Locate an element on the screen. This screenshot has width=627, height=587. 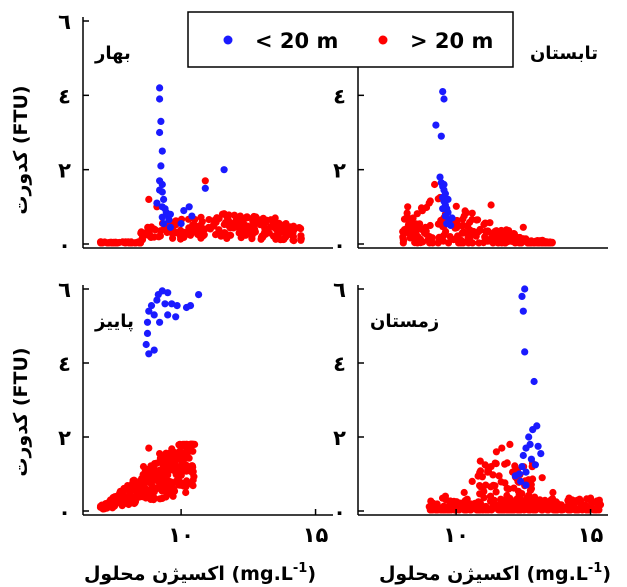
panel-label: بهار is located at coordinates (112, 53).